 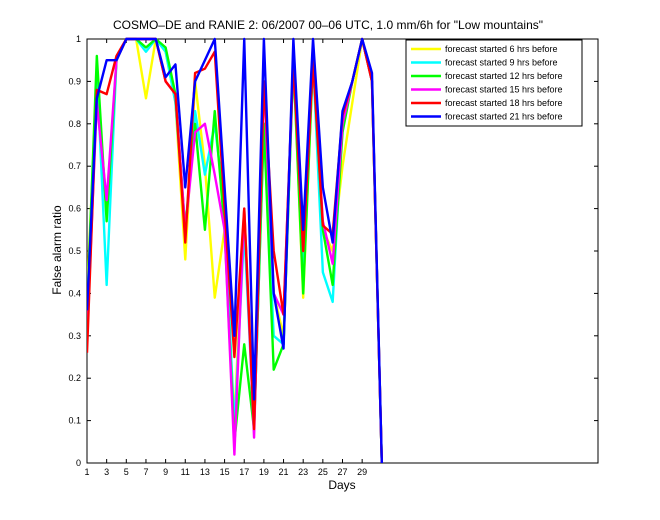 What do you see at coordinates (501, 49) in the screenshot?
I see `legend-entry-label: forecast started 6 hrs before` at bounding box center [501, 49].